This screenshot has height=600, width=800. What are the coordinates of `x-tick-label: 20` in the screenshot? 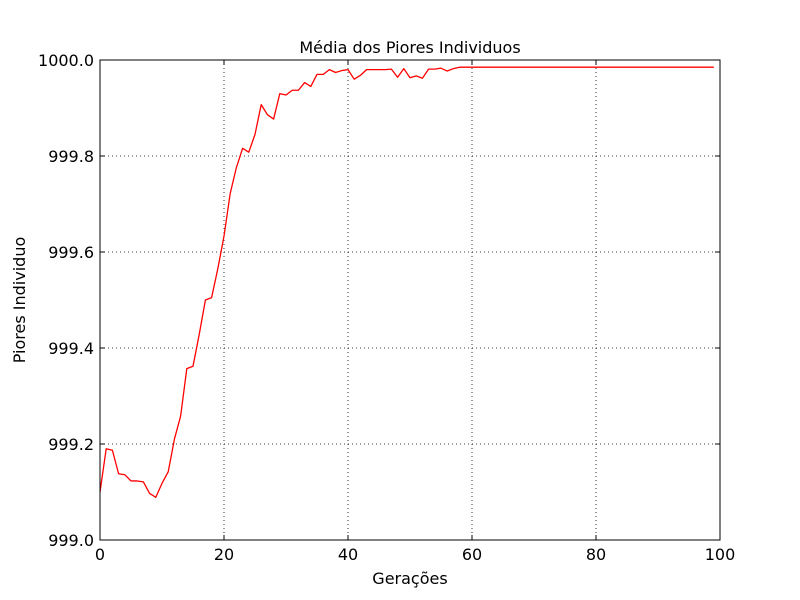 It's located at (224, 554).